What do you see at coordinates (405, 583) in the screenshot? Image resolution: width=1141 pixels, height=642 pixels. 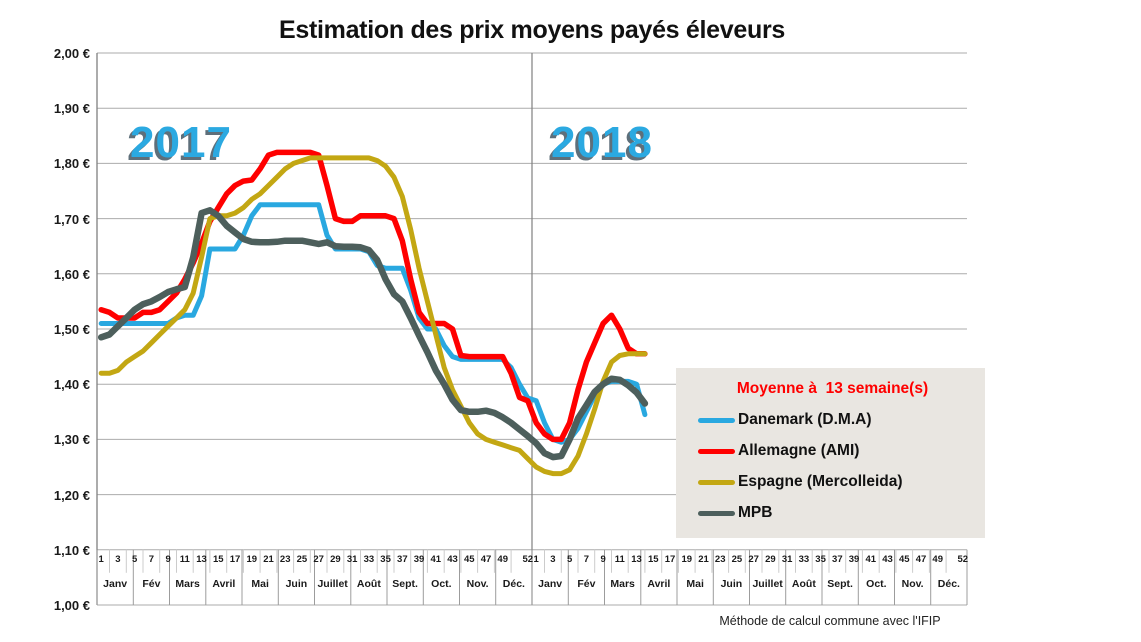 I see `month-label: Sept.` at bounding box center [405, 583].